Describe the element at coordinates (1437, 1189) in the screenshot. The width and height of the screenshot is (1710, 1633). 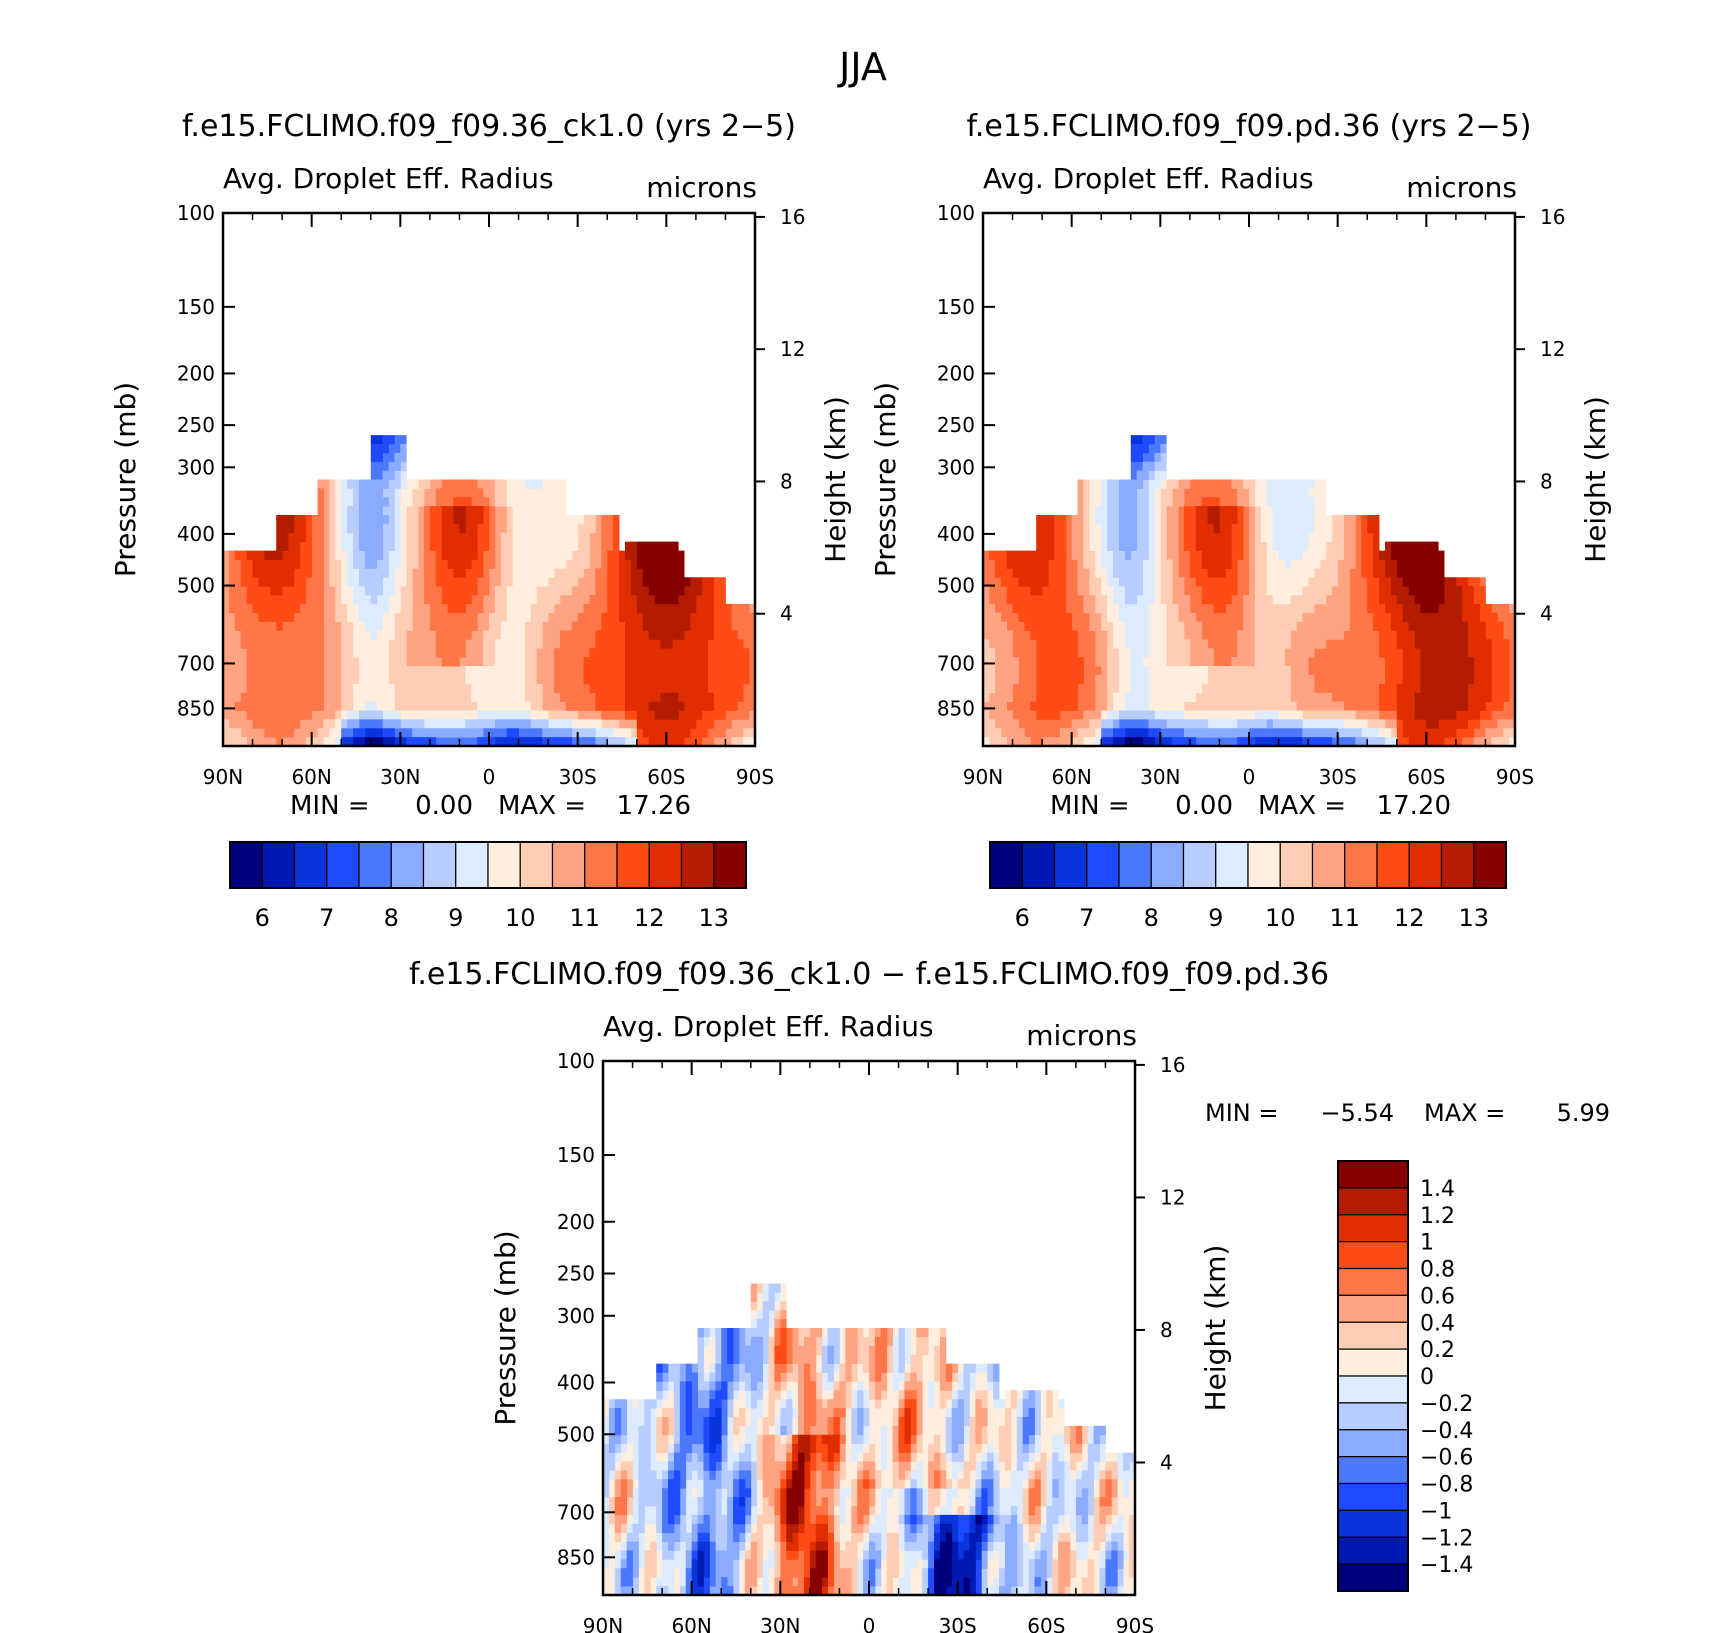
I see `colorbar-label: 1.4` at that location.